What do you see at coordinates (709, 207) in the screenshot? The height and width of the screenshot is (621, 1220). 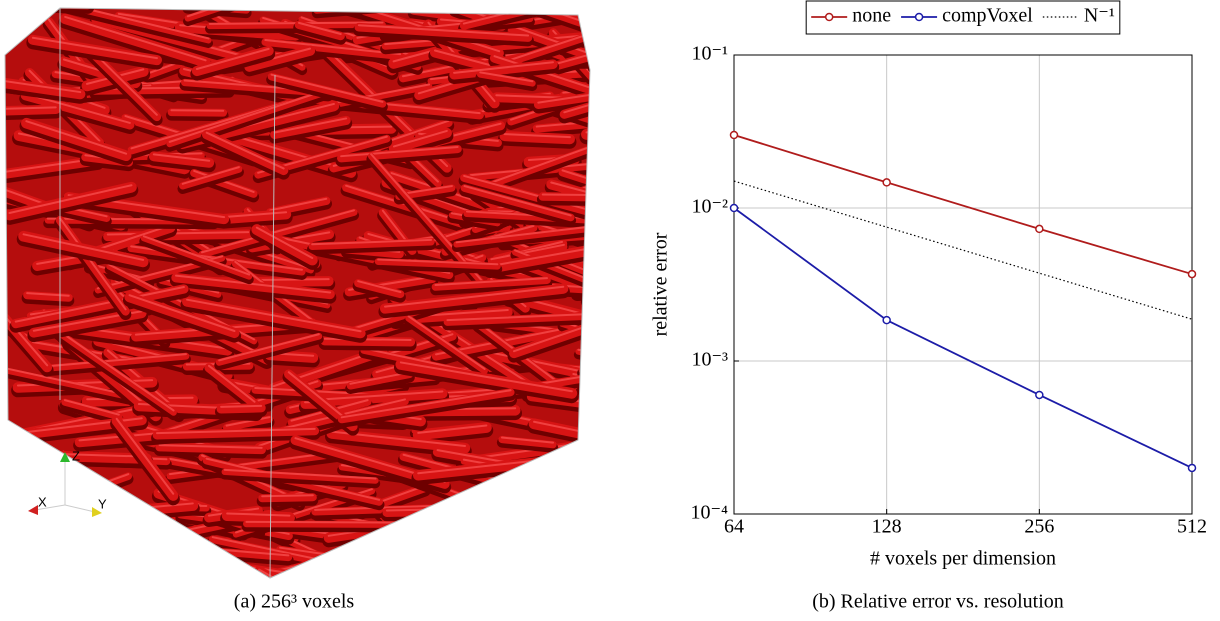 I see `y-tick-label: 10⁻²` at bounding box center [709, 207].